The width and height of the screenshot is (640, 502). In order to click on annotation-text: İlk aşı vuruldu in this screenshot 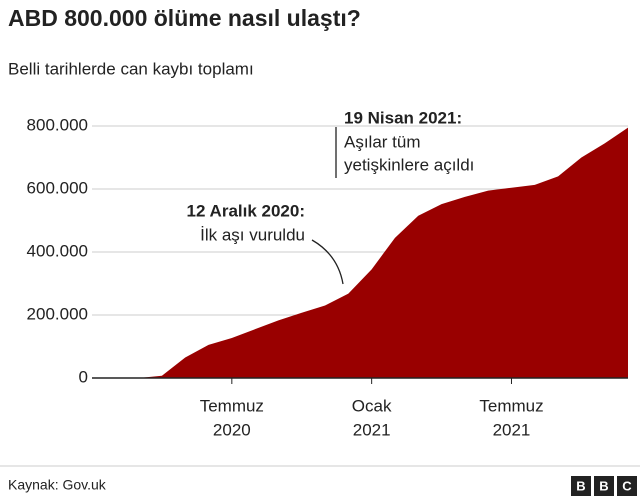, I will do `click(252, 234)`.